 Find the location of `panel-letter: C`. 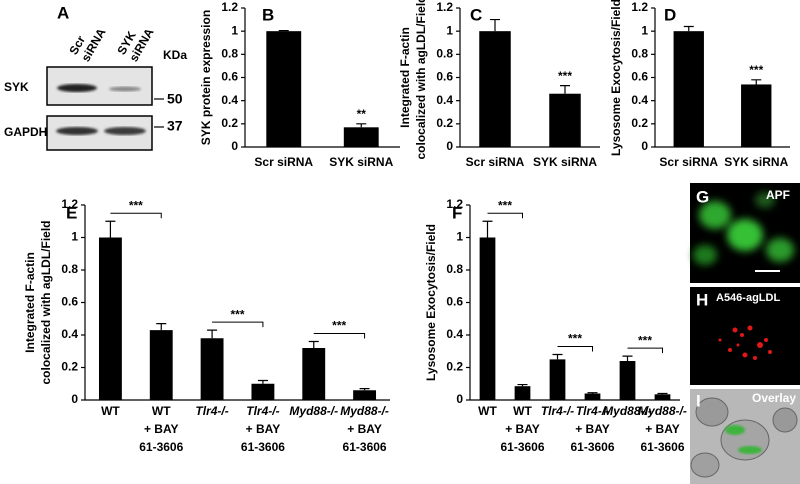

panel-letter: C is located at coordinates (476, 14).